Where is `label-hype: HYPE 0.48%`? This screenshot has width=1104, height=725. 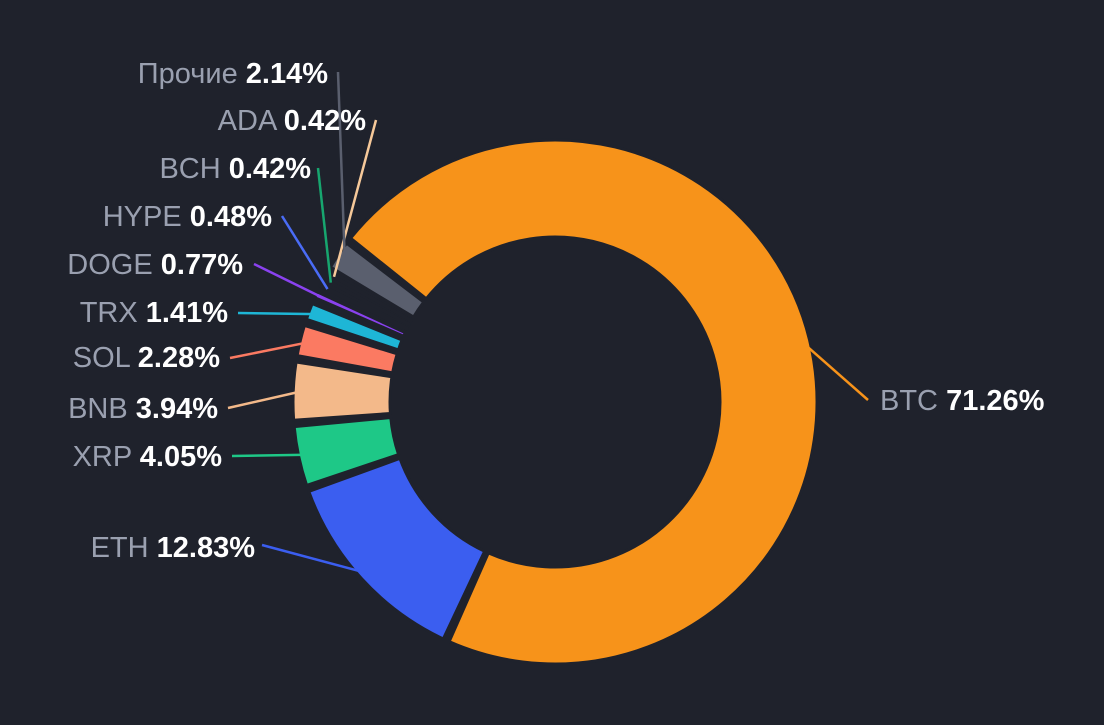 label-hype: HYPE 0.48% is located at coordinates (187, 217).